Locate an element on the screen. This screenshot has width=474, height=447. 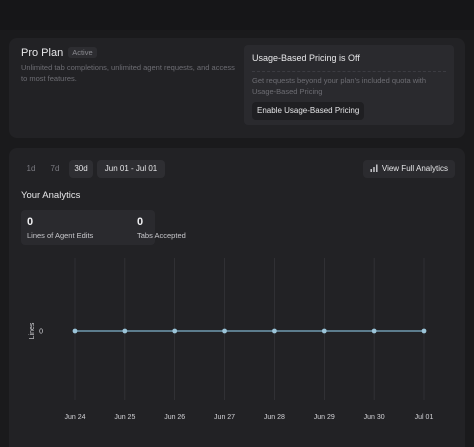
y-tick-label: 0 is located at coordinates (41, 332).